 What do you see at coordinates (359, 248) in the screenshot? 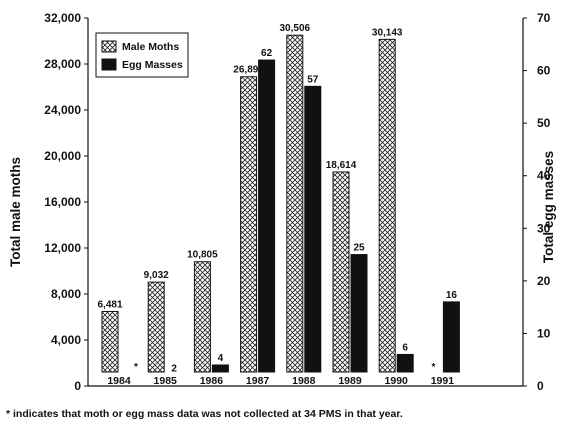
I see `egg-masses-value-label: 25` at bounding box center [359, 248].